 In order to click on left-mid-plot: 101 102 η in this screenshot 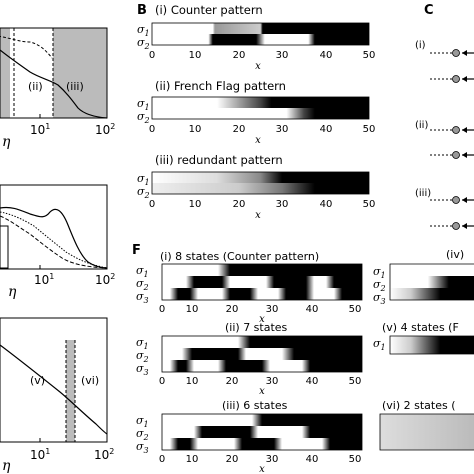, I will do `click(57, 242)`.